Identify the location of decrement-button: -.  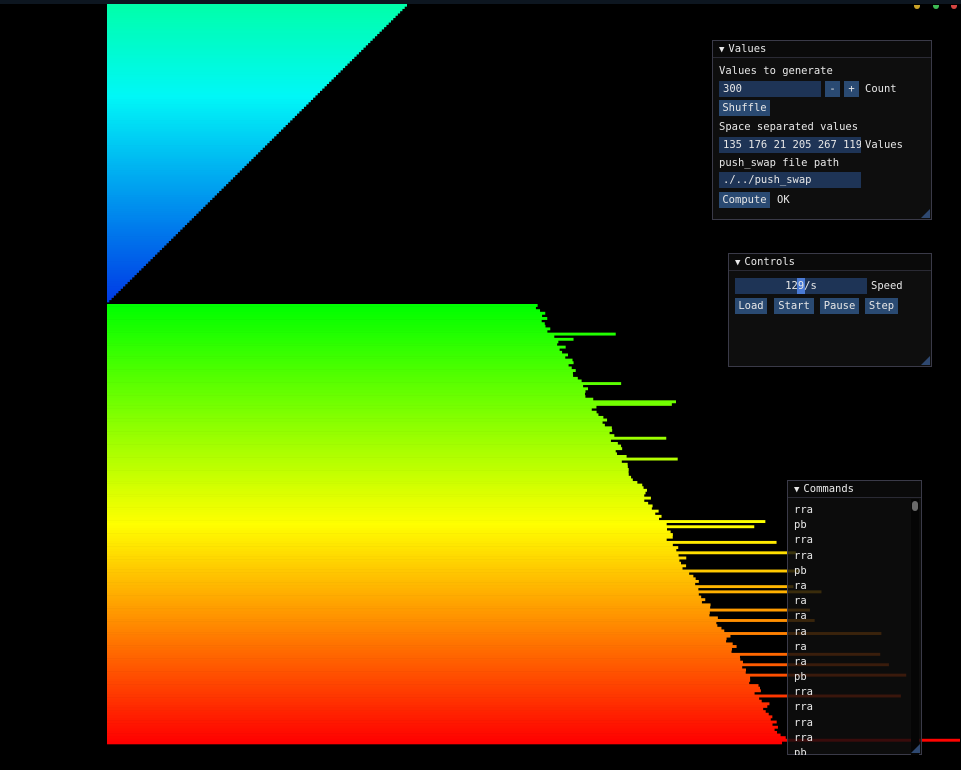
(832, 89).